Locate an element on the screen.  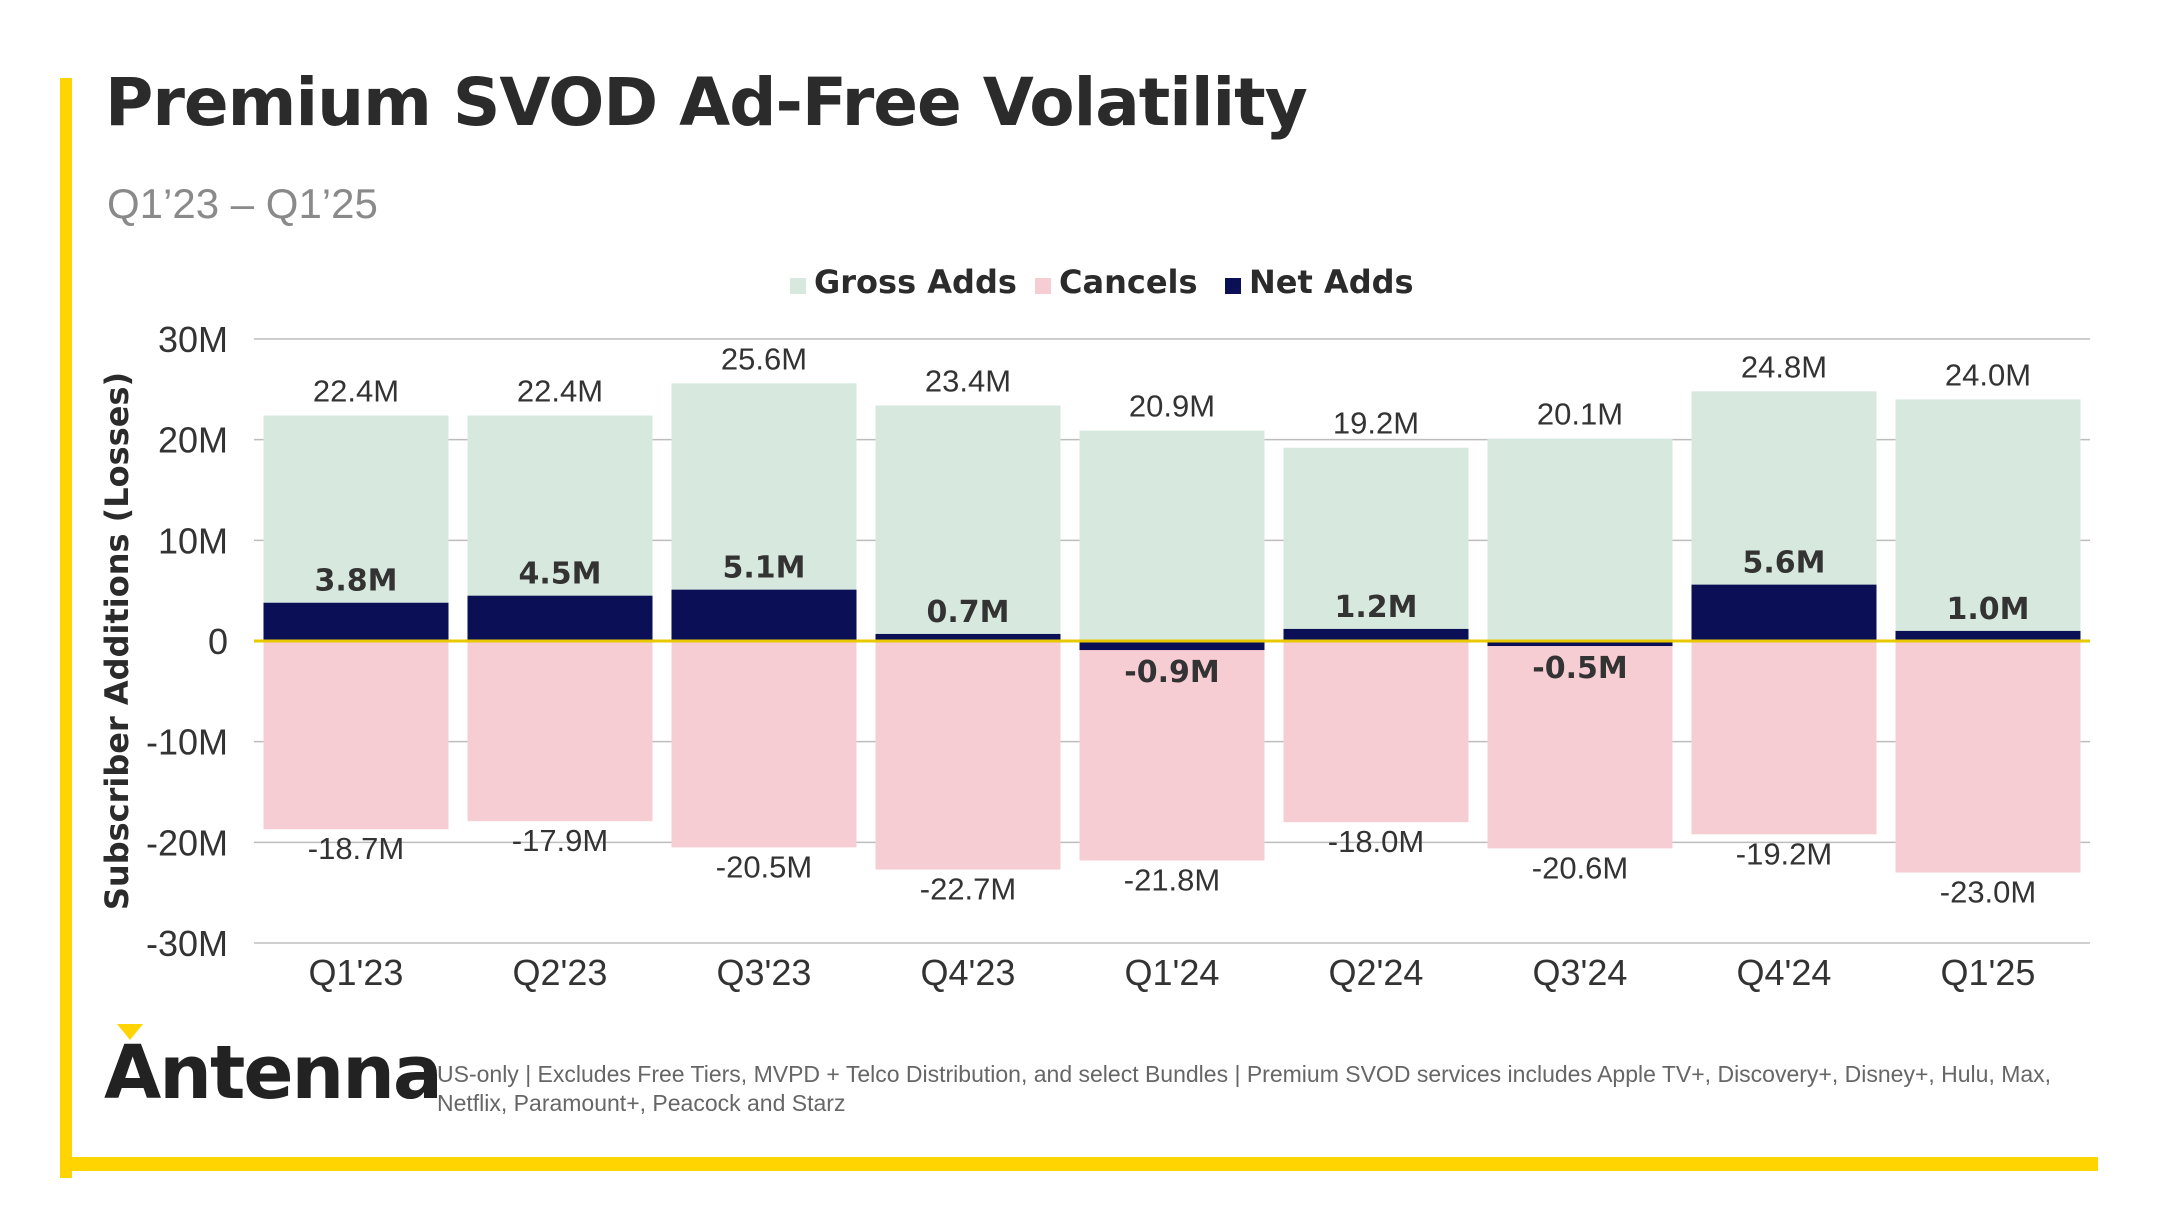
x-category-label: Q4'23 is located at coordinates (968, 972).